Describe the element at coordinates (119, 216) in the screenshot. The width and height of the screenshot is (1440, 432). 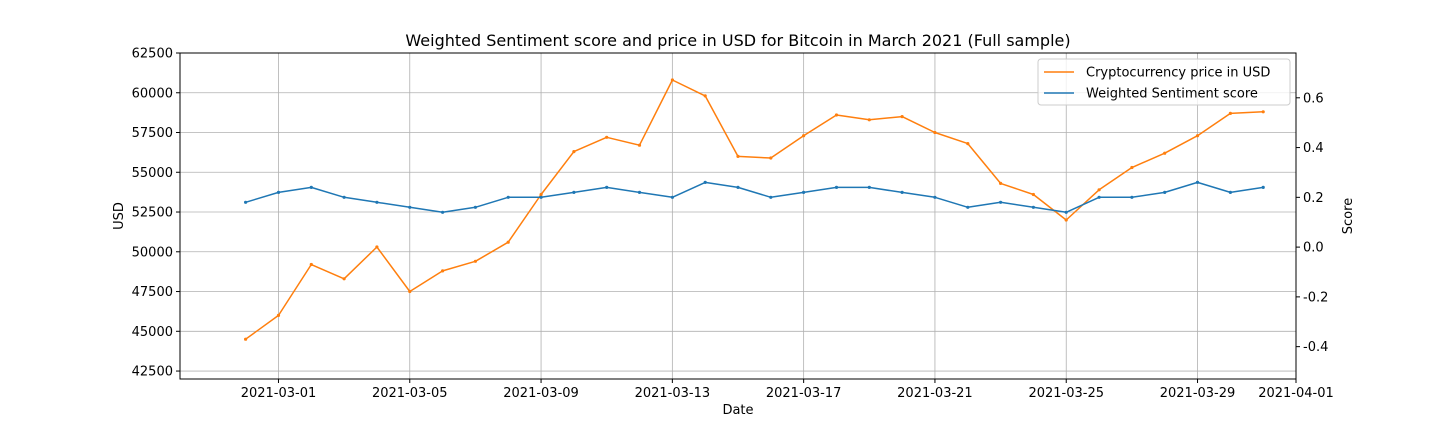
I see `y-axis-left-label: USD` at that location.